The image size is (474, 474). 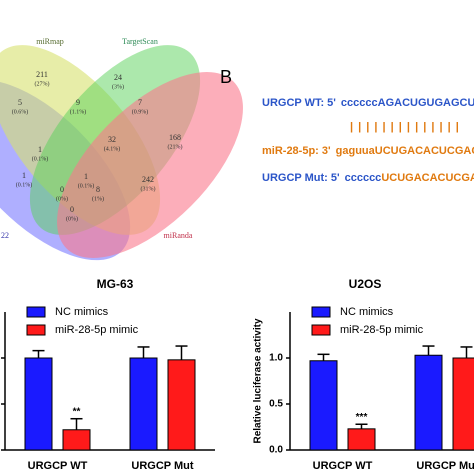 What do you see at coordinates (77, 411) in the screenshot?
I see `significance-label: **` at bounding box center [77, 411].